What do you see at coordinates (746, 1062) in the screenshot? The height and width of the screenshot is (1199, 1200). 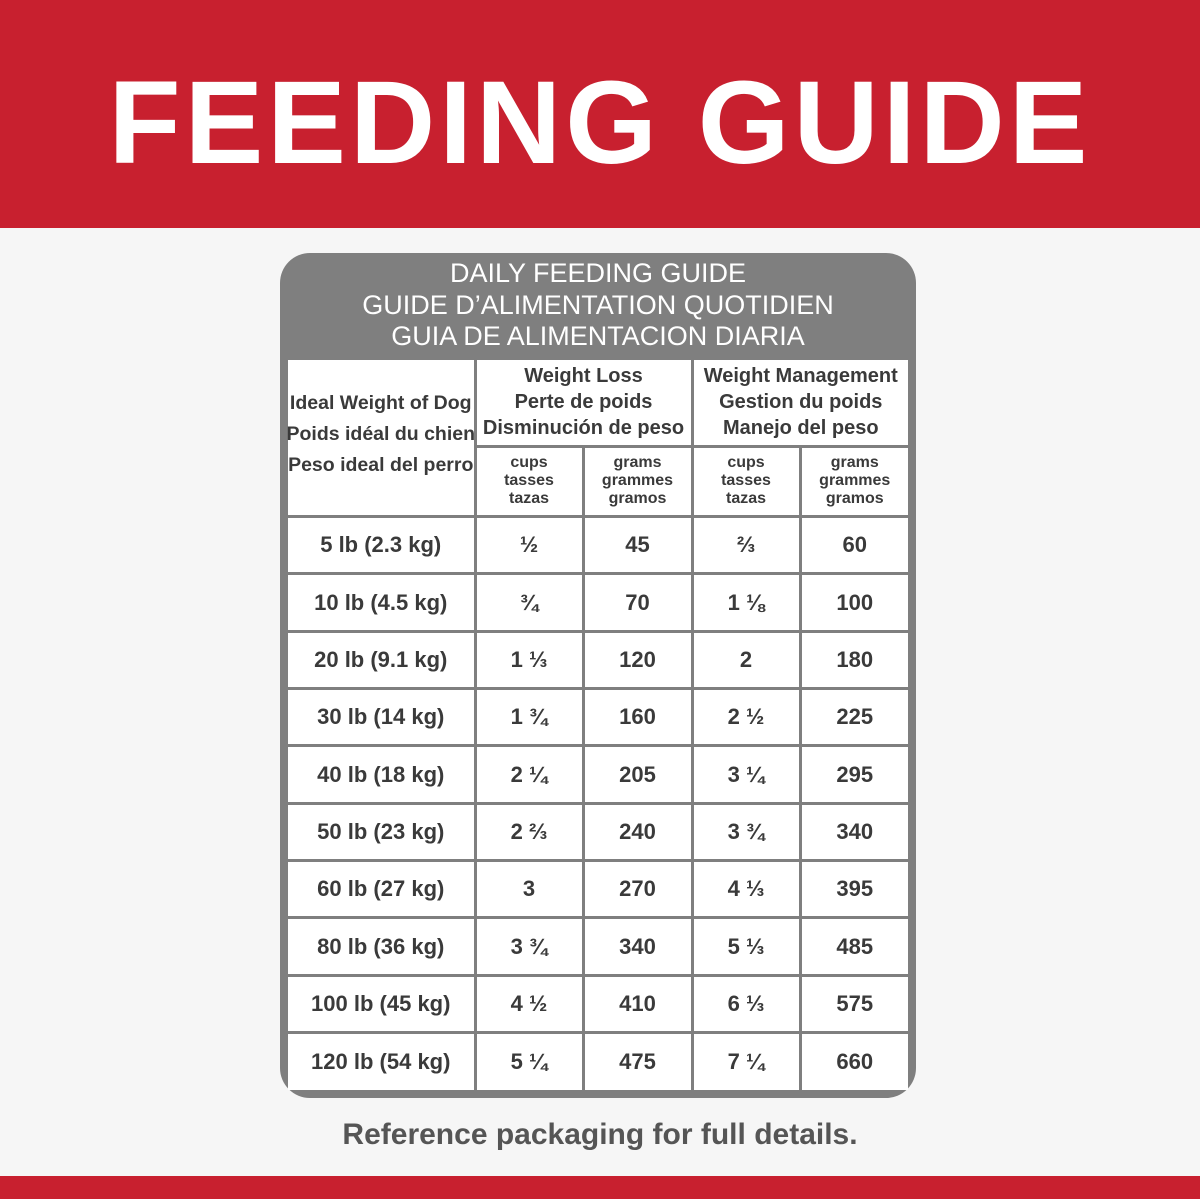 I see `value-cell: 7 ¼` at bounding box center [746, 1062].